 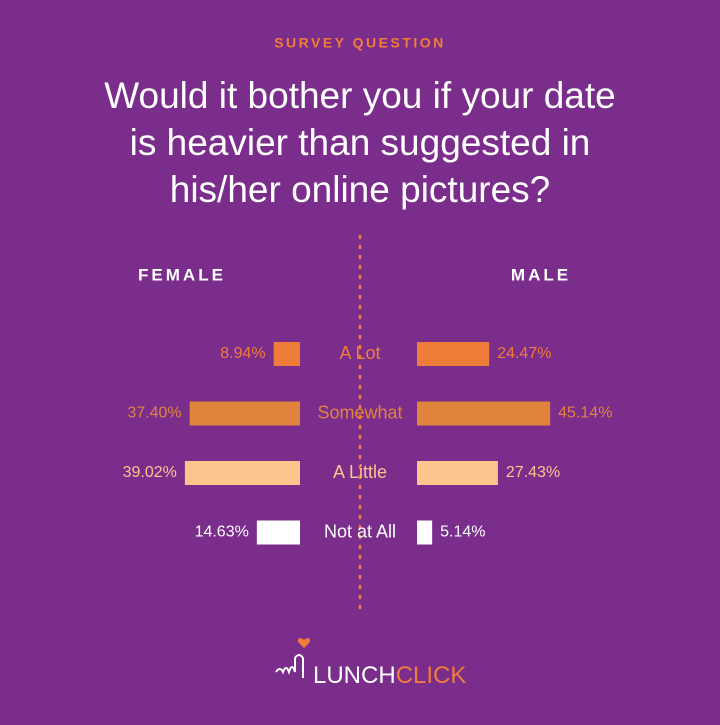 What do you see at coordinates (354, 675) in the screenshot?
I see `logo-lunch: LUNCH` at bounding box center [354, 675].